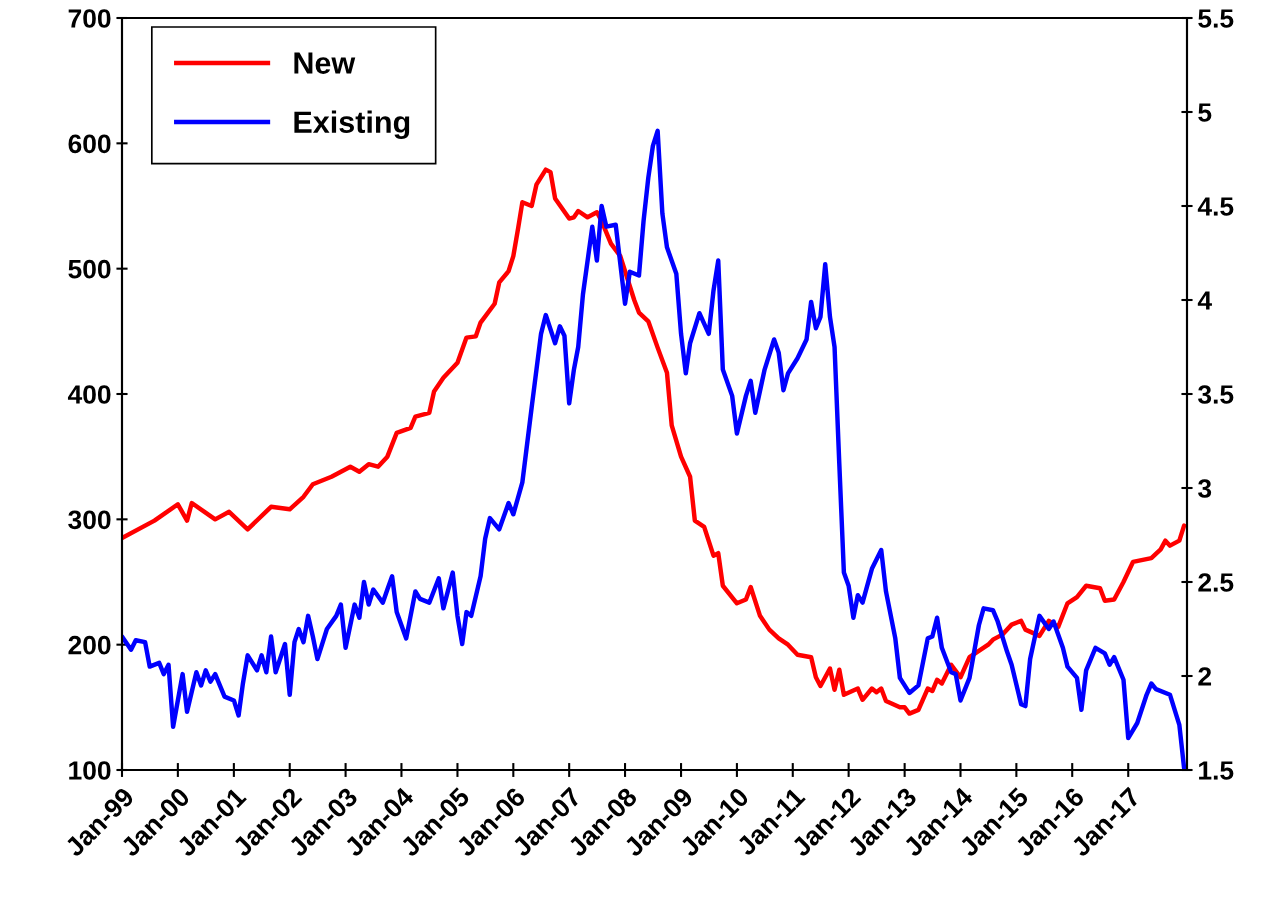  I want to click on y2-tick-label: 4.5, so click(1215, 206).